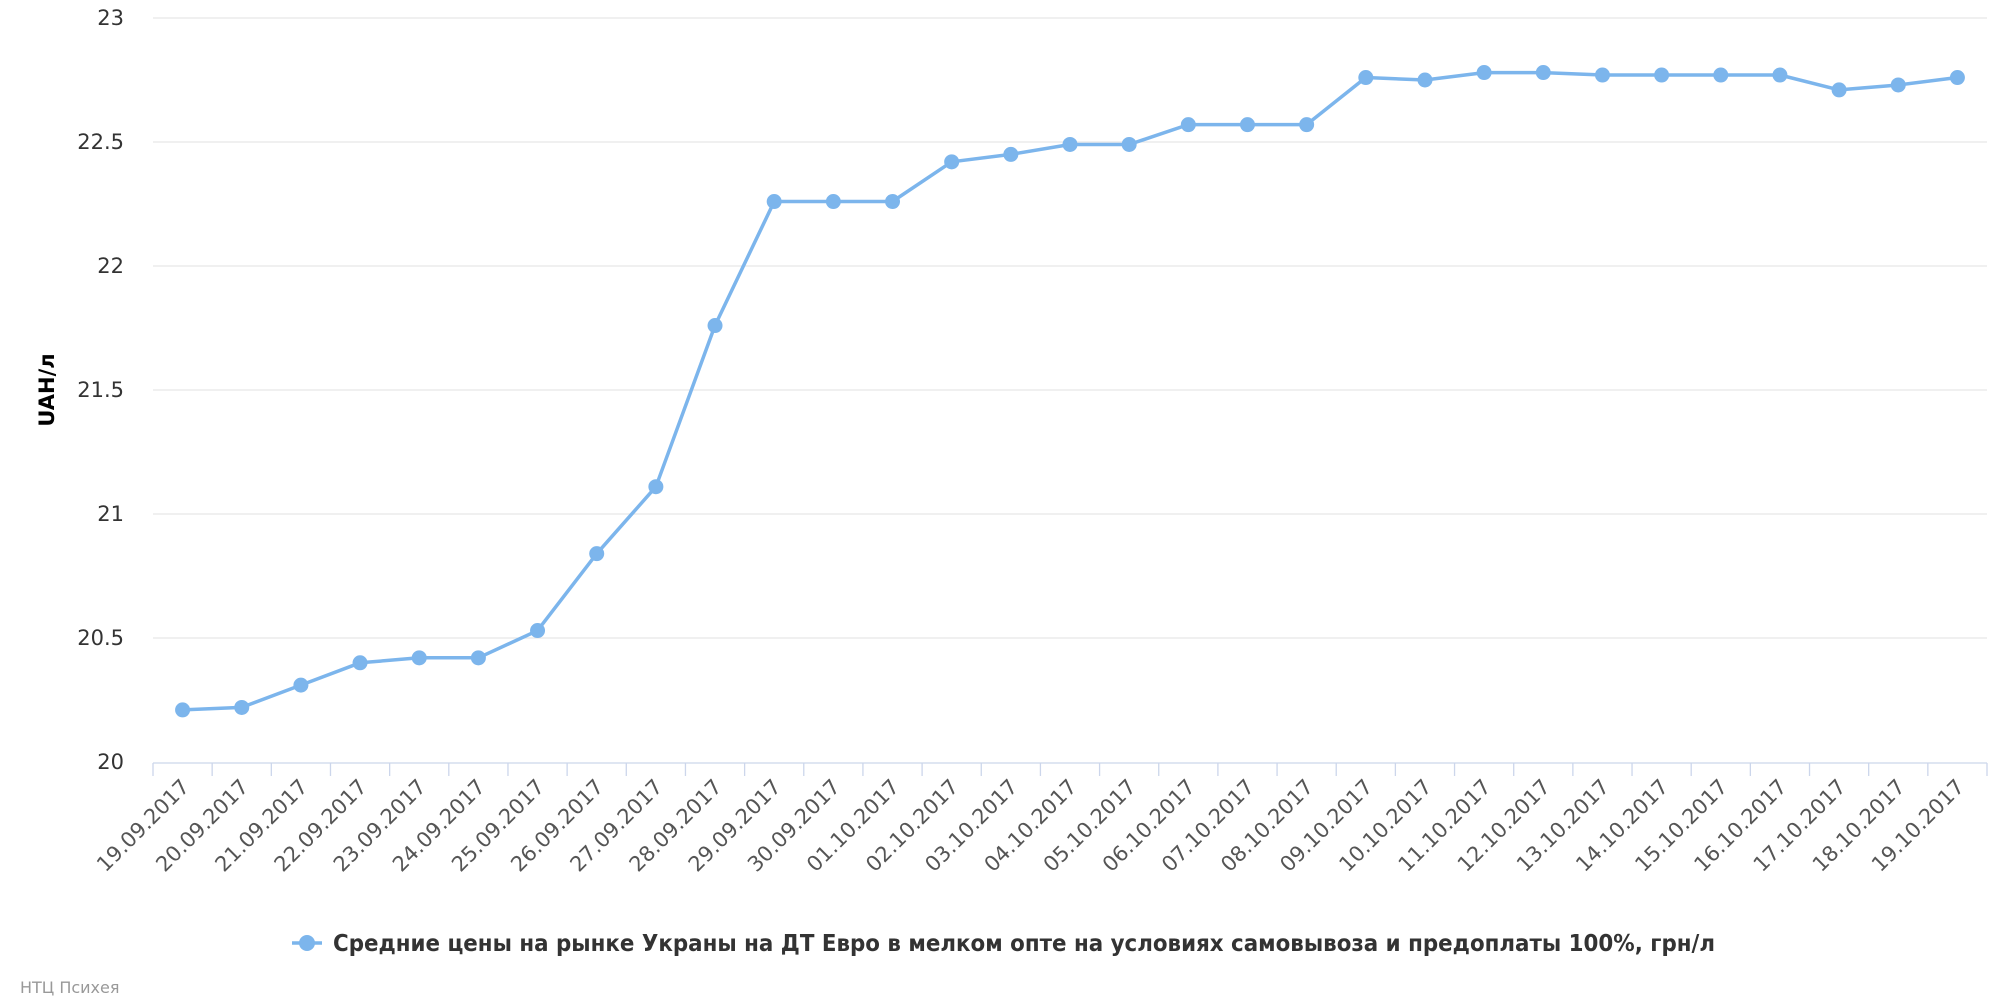 The image size is (2000, 1000). I want to click on legend-marker, so click(307, 943).